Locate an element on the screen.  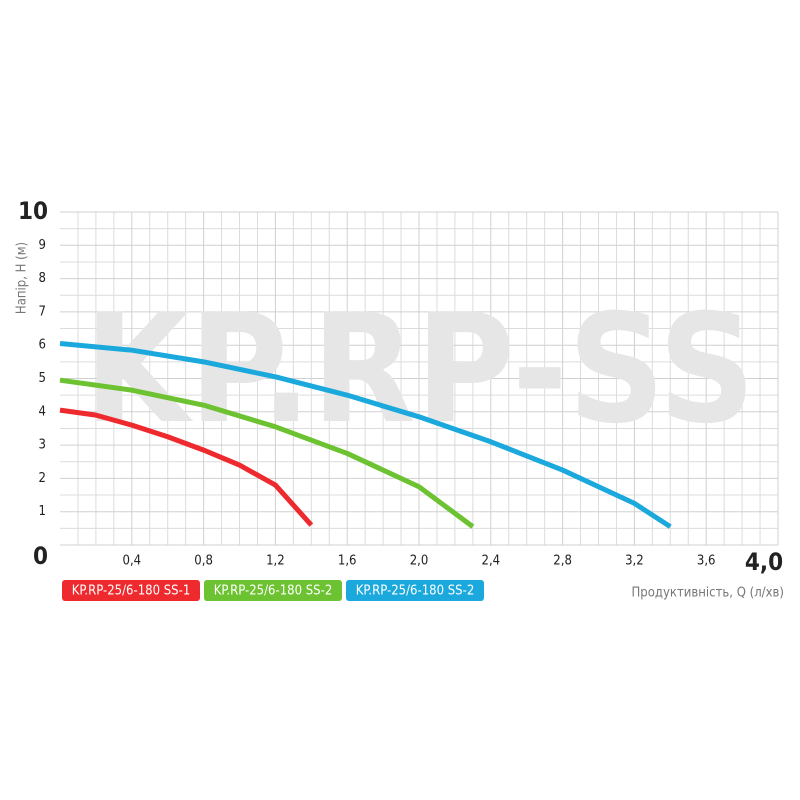
y-tick-label: 7 is located at coordinates (42, 311).